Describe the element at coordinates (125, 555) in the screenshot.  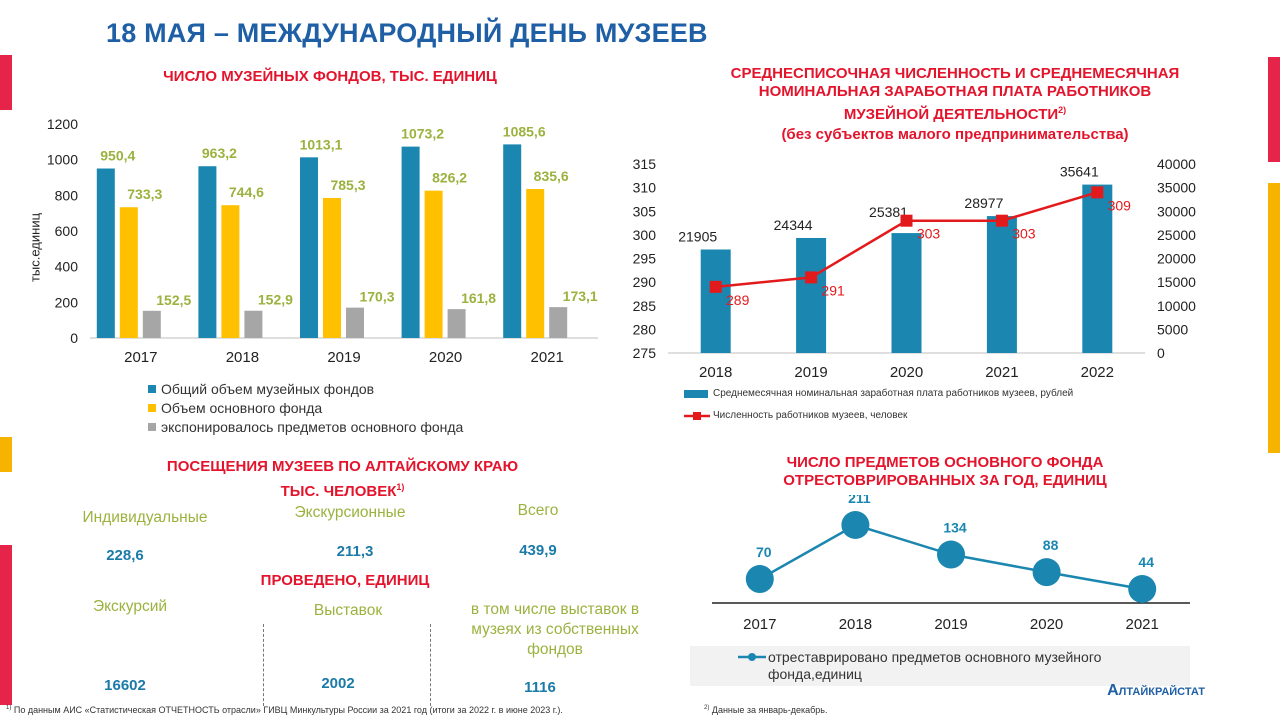
I see `visits-value-individual: 228,6` at that location.